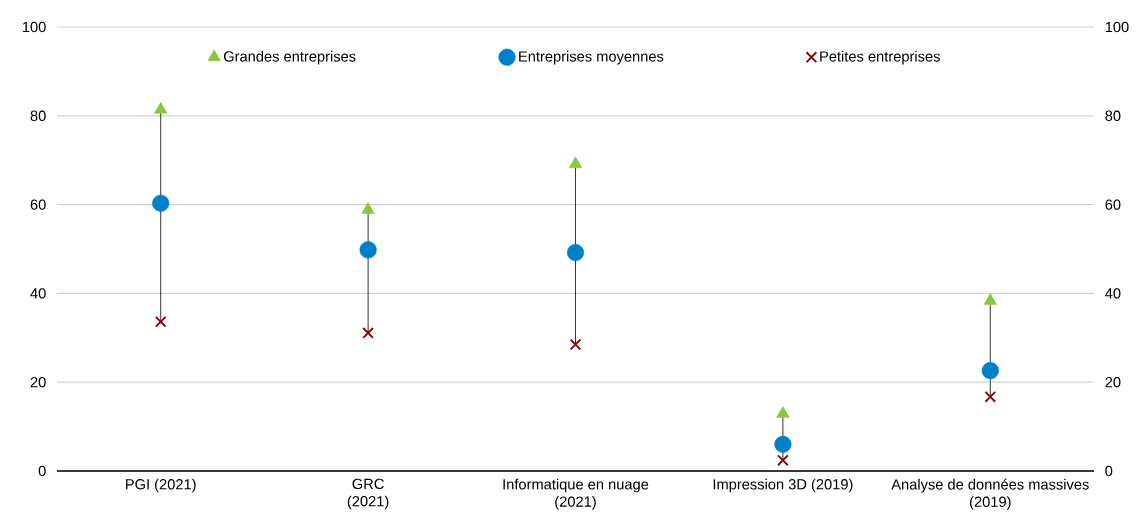  Describe the element at coordinates (990, 494) in the screenshot. I see `x-tick-label: Analyse de données massives (2019)` at that location.